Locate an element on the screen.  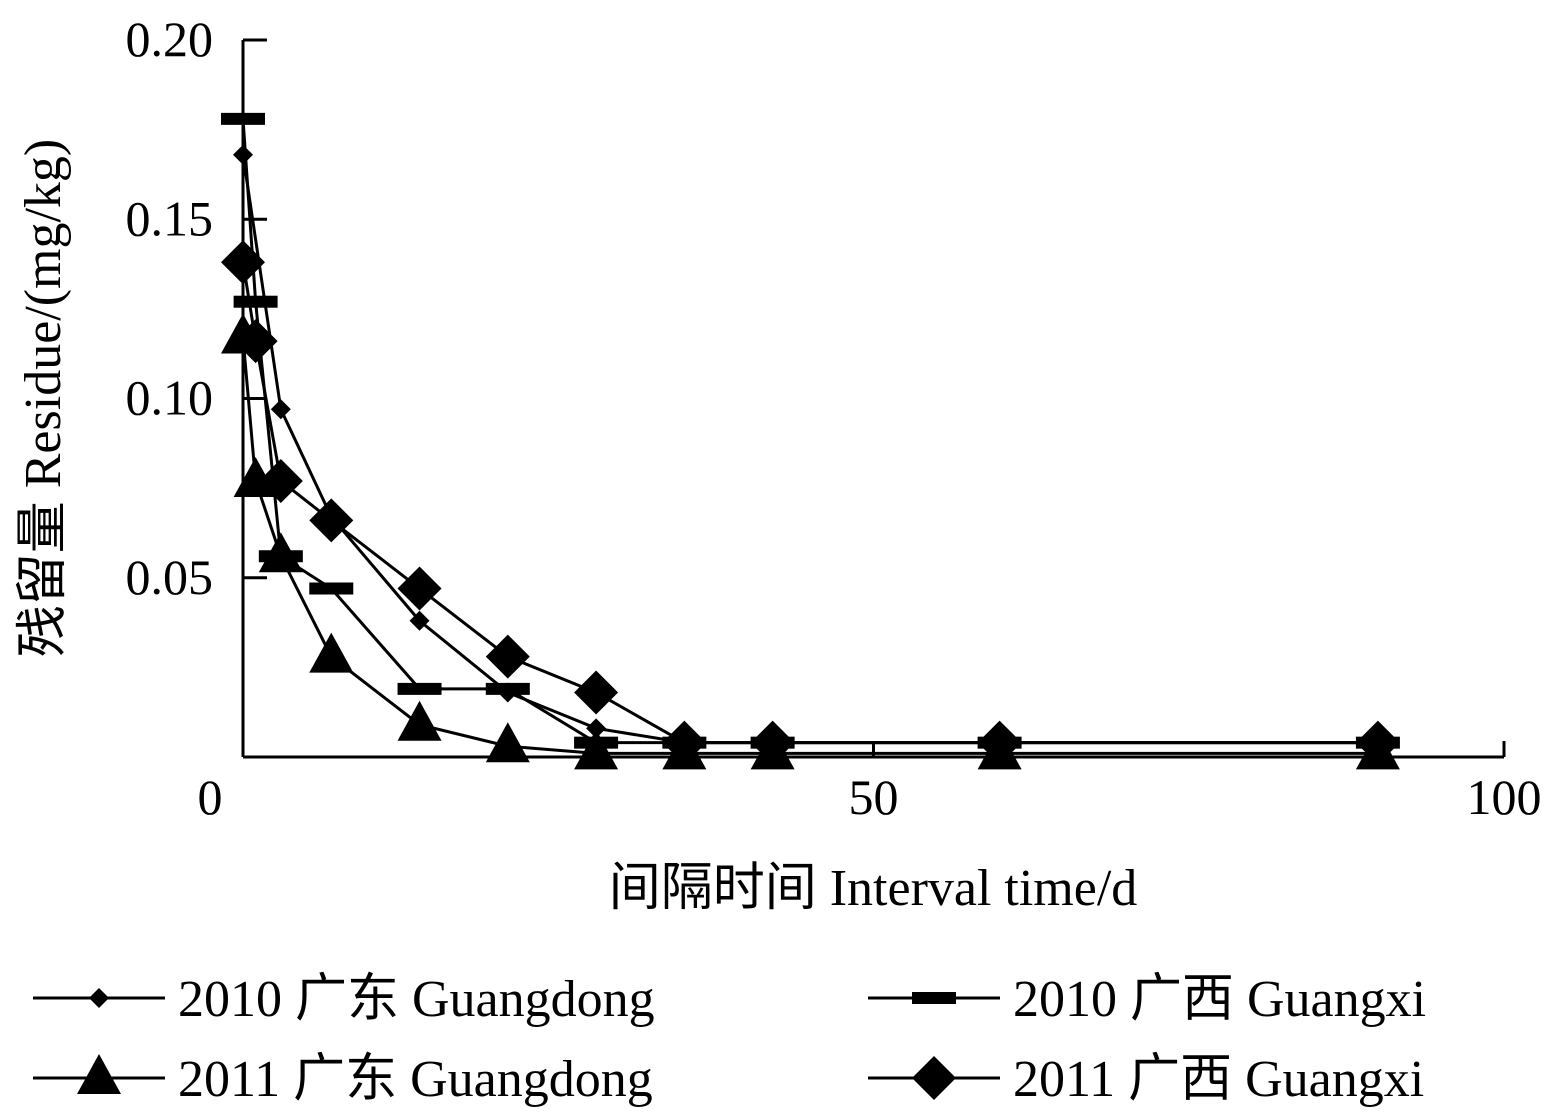
legend-item: 2011 广西 Guangxi is located at coordinates (1146, 1079).